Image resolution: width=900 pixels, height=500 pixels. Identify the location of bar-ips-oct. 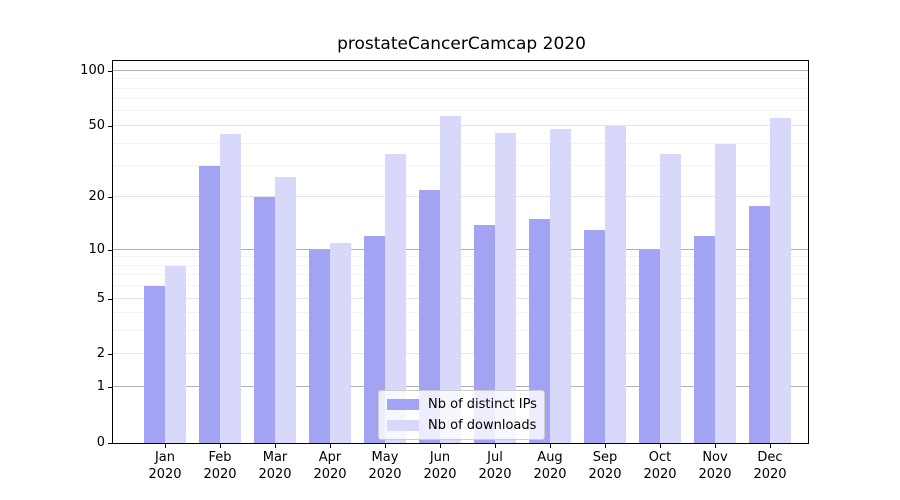
(649, 346).